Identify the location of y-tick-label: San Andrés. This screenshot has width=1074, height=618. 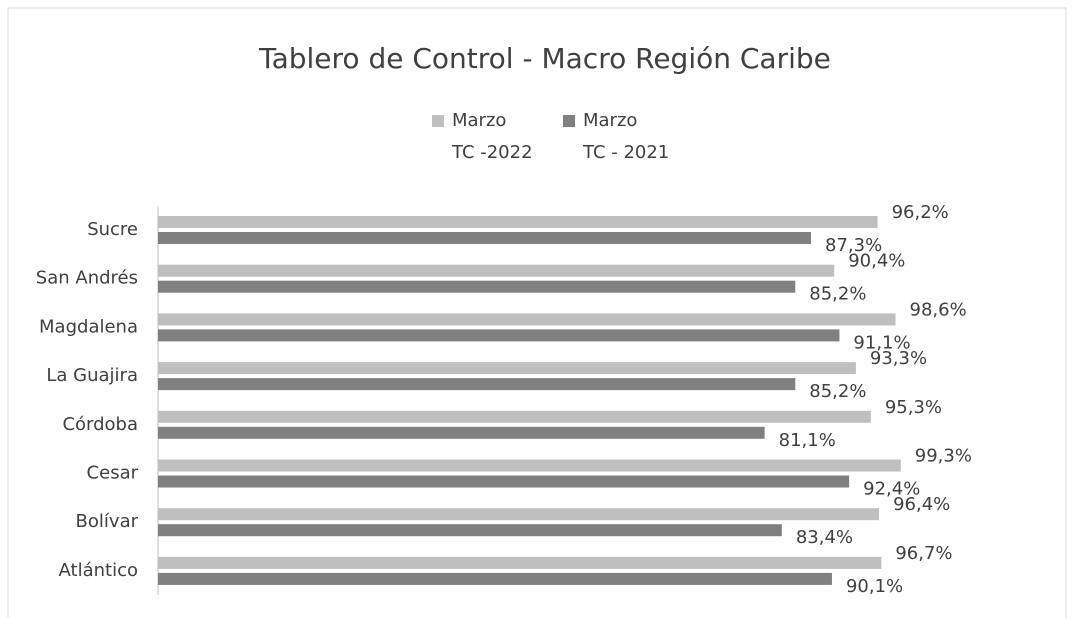
(87, 278).